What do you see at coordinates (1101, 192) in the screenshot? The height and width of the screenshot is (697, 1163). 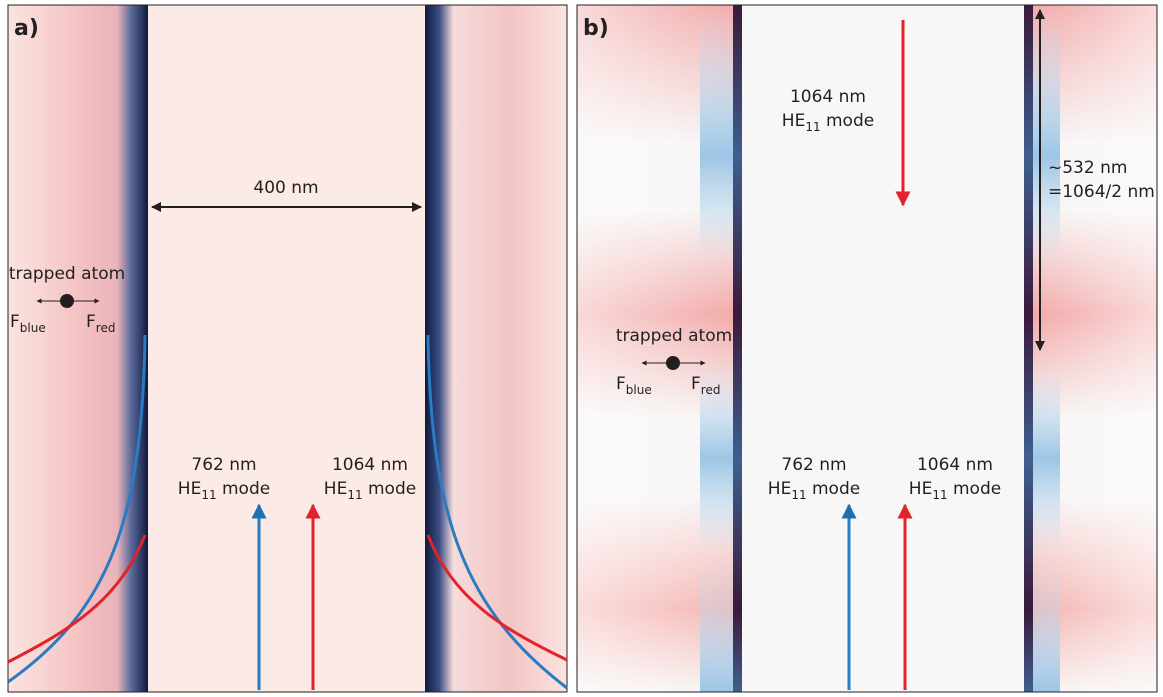 I see `period-formula: =1064/2 nm` at bounding box center [1101, 192].